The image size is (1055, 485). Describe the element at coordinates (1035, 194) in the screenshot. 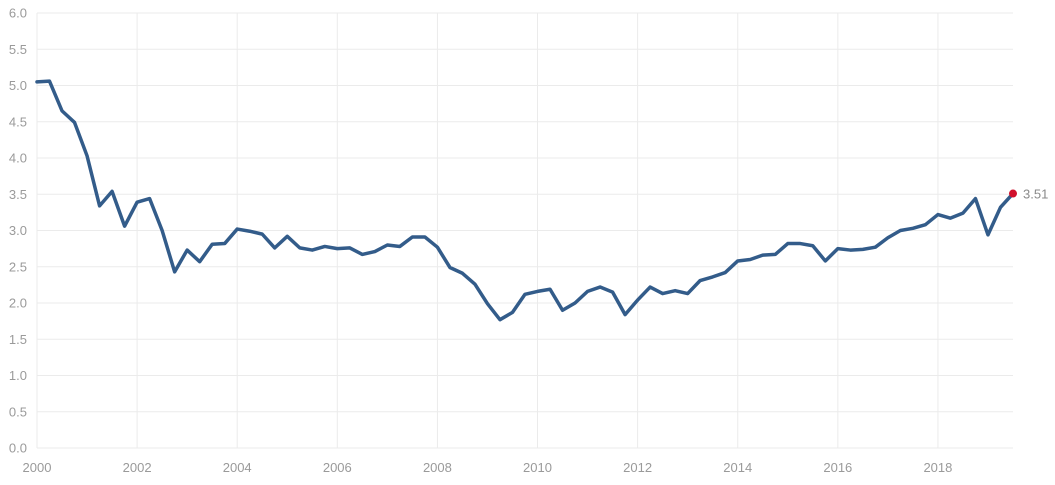

I see `last-point-label: 3.51` at that location.